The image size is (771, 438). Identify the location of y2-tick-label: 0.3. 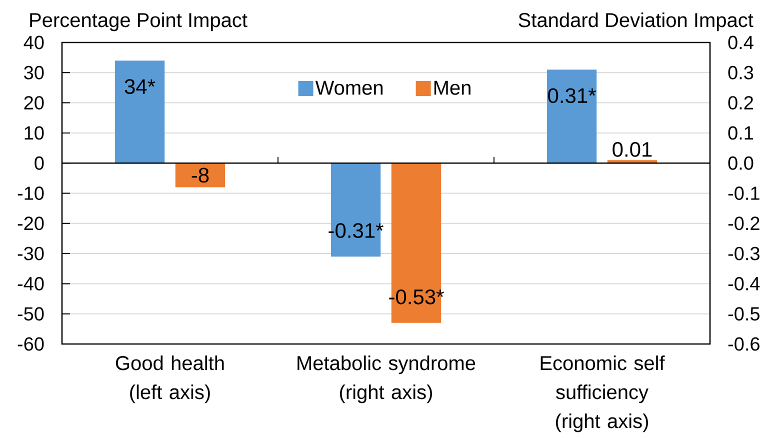
(741, 73).